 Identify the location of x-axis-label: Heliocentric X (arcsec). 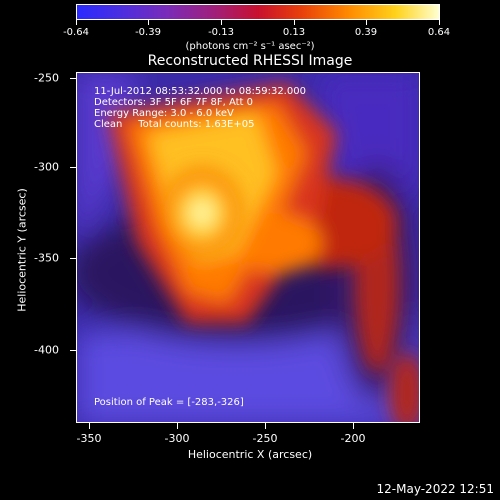
(250, 454).